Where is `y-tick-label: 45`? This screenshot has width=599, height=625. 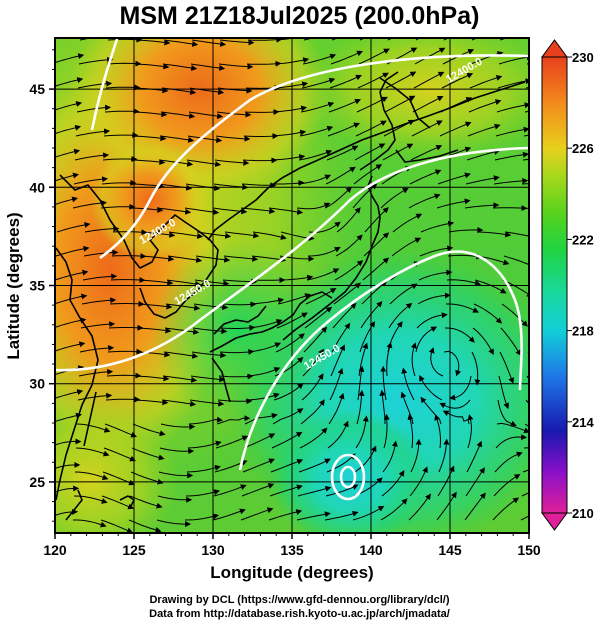
y-tick-label: 45 is located at coordinates (37, 89).